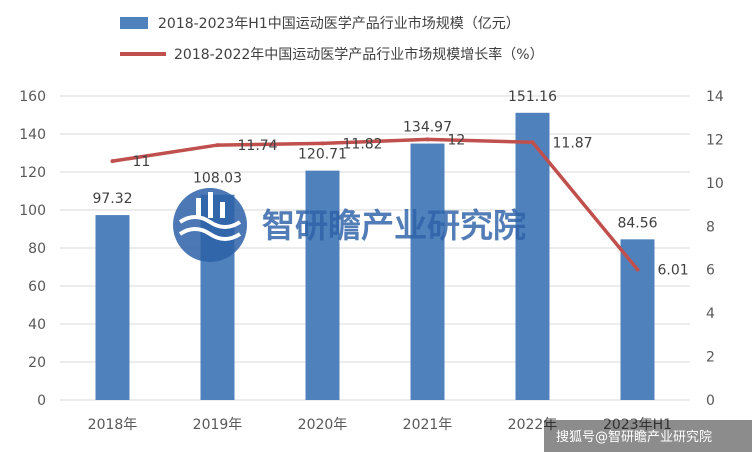 The image size is (752, 452). Describe the element at coordinates (710, 358) in the screenshot. I see `y-right-tick-label: 2` at that location.